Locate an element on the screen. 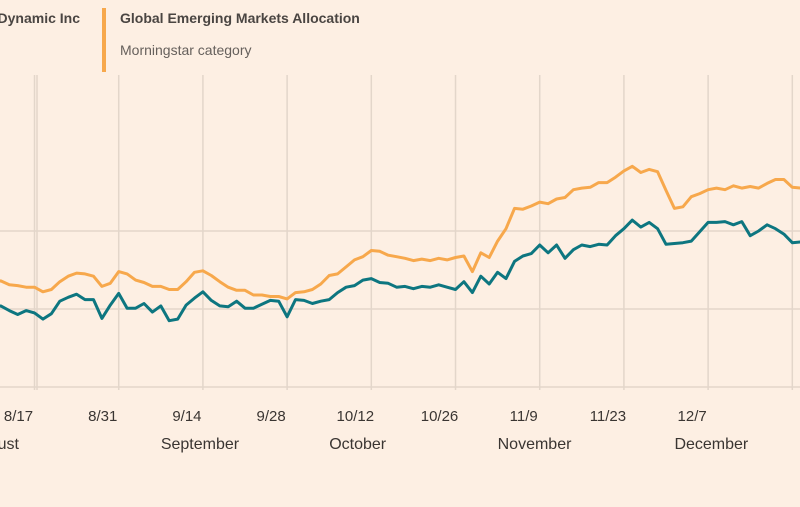 The height and width of the screenshot is (507, 800). legend-category-subtitle: Morningstar category is located at coordinates (186, 50).